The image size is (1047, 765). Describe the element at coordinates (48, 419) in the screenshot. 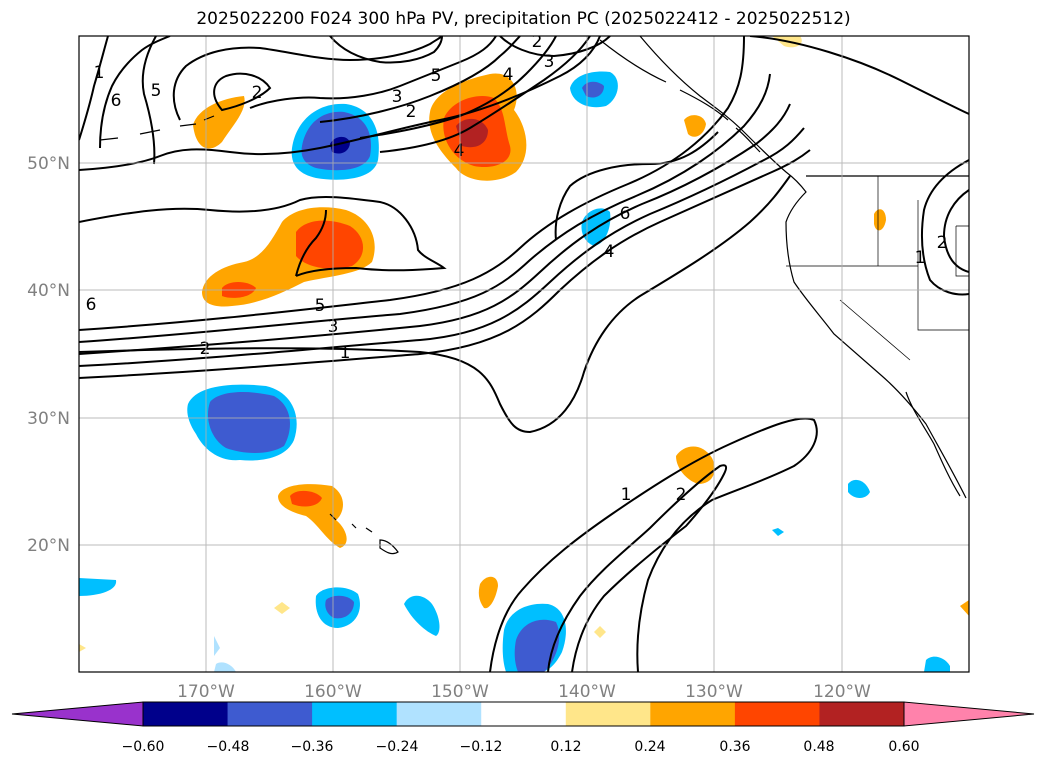

I see `lat-tick-label: 30°N` at that location.